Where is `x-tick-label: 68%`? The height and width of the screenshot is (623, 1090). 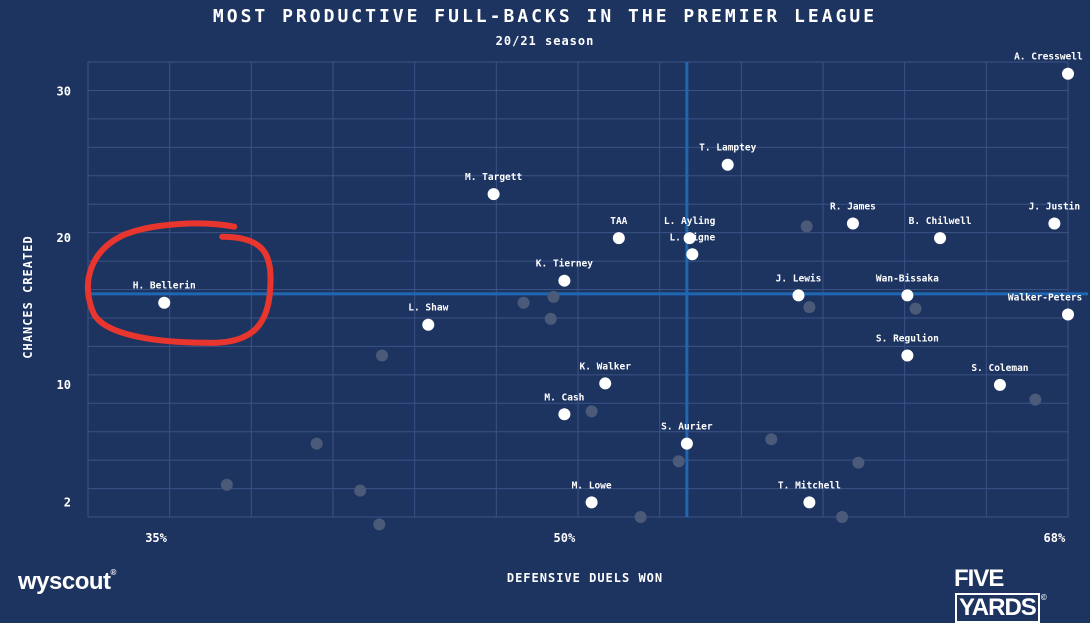
x-tick-label: 68% is located at coordinates (1055, 538).